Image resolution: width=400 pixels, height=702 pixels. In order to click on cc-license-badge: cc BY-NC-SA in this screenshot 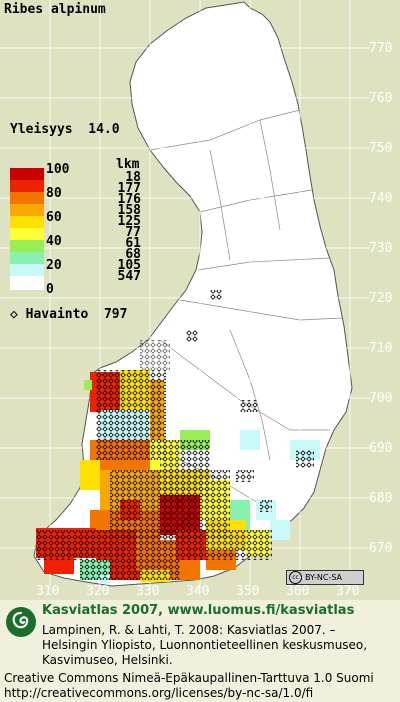, I will do `click(325, 577)`.